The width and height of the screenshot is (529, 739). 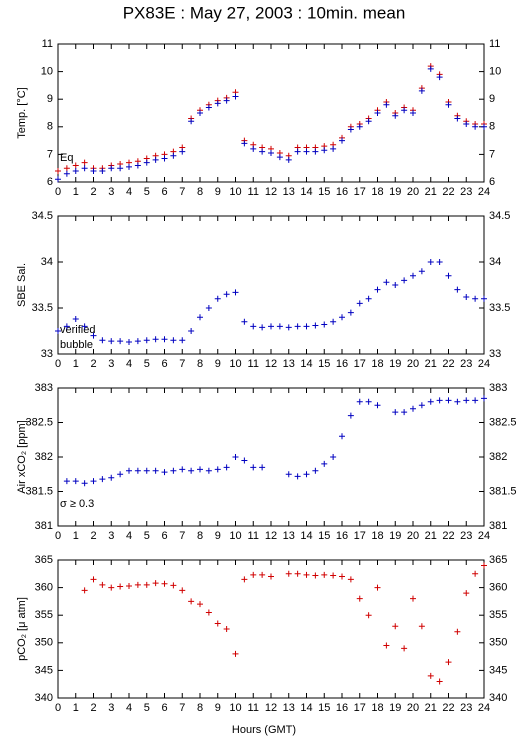 I want to click on x-tick-label: 23, so click(x=466, y=536).